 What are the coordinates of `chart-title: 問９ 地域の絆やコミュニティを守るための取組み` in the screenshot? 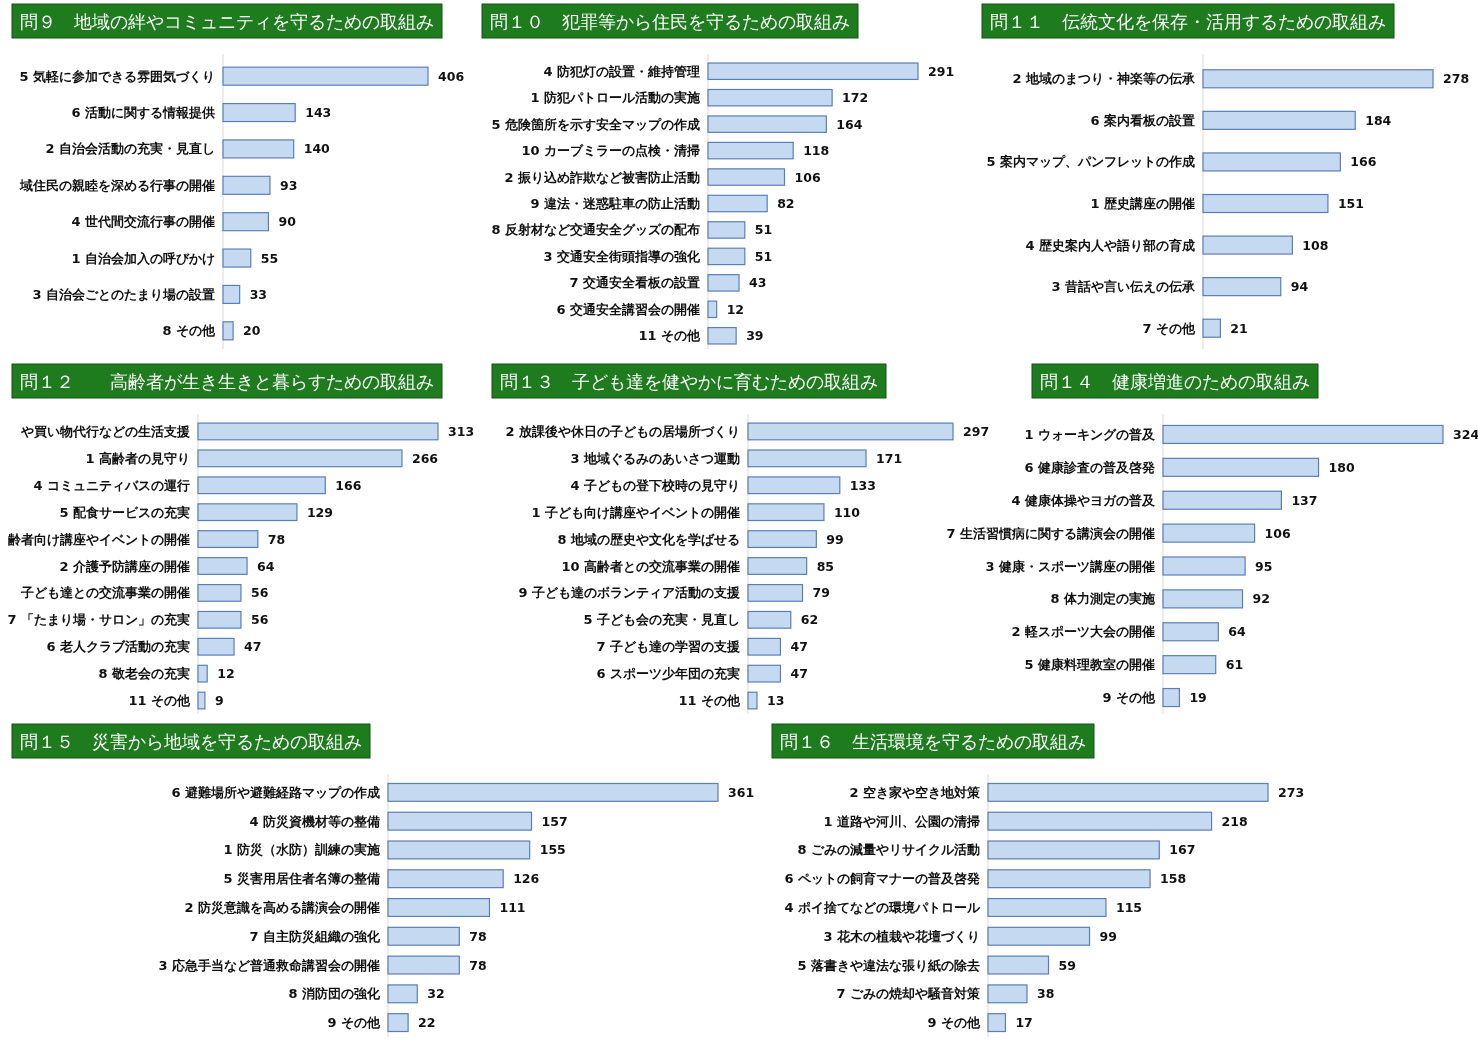 It's located at (227, 21).